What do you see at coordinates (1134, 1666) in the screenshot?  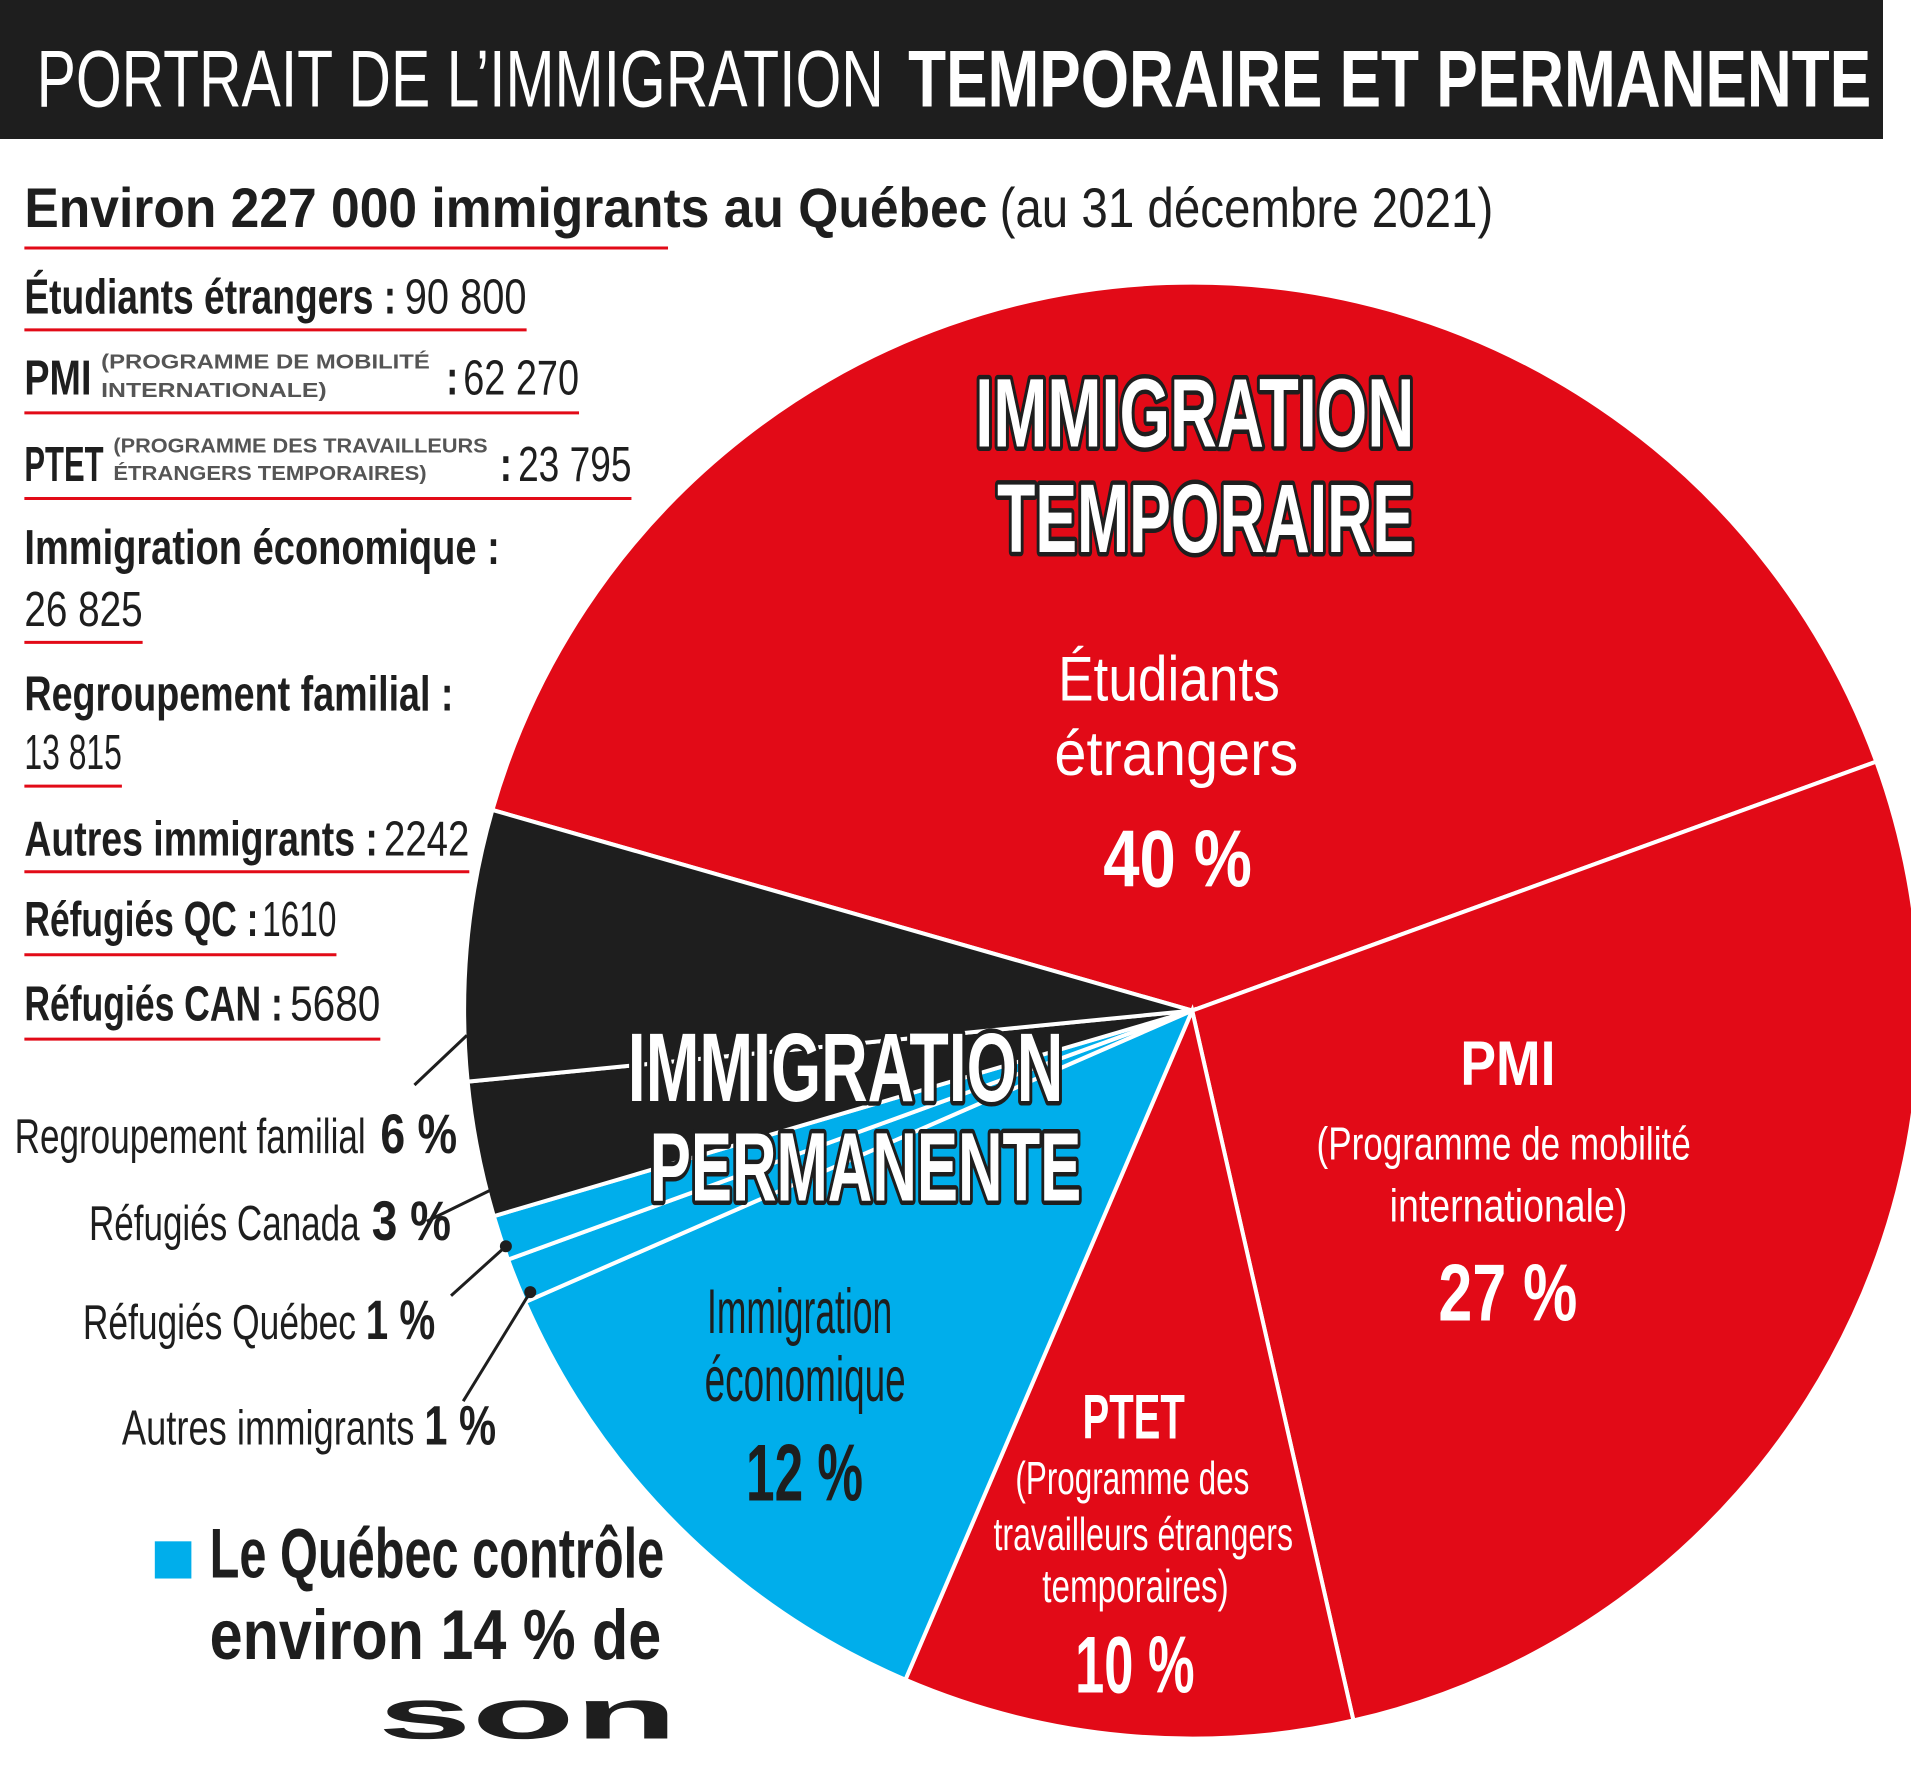 I see `slice-value-label: 10 %` at bounding box center [1134, 1666].